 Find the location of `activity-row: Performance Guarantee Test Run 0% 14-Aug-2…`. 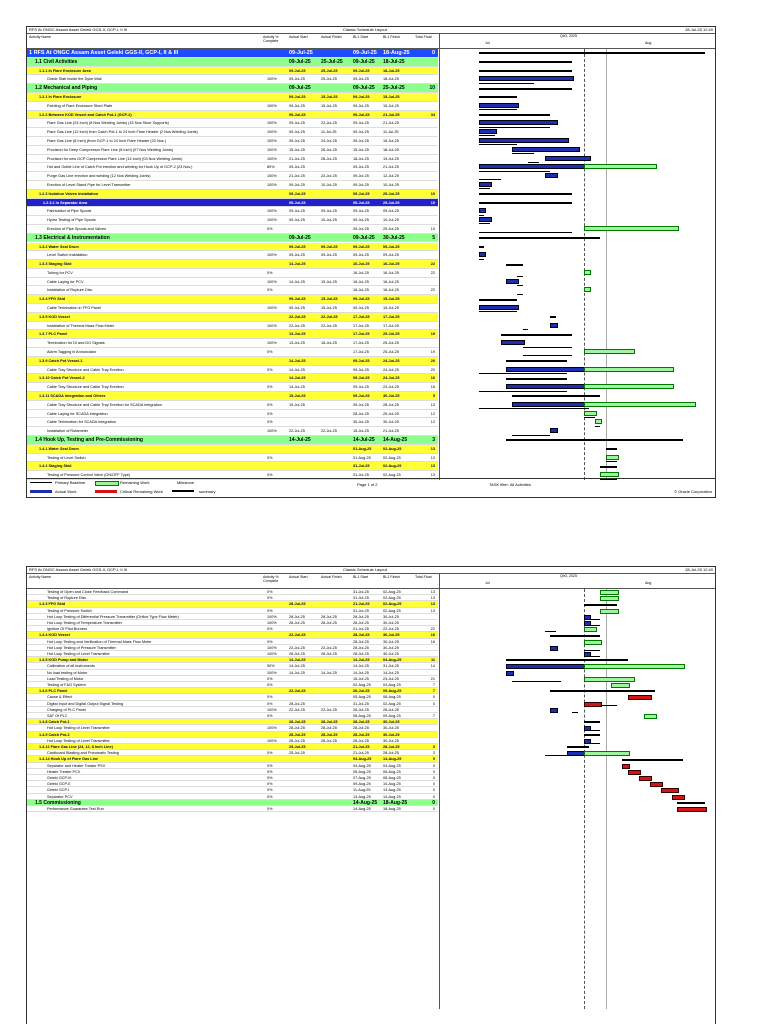

activity-row: Performance Guarantee Test Run 0% 14-Aug-2… is located at coordinates (232, 809).